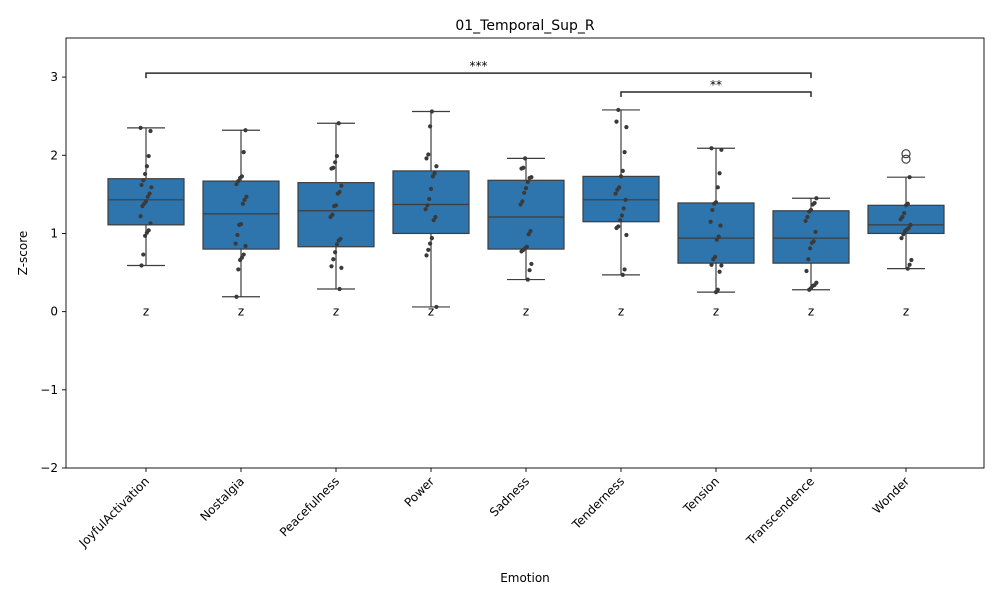 This screenshot has height=600, width=1000. Describe the element at coordinates (701, 495) in the screenshot. I see `x-tick-label: Tension` at that location.